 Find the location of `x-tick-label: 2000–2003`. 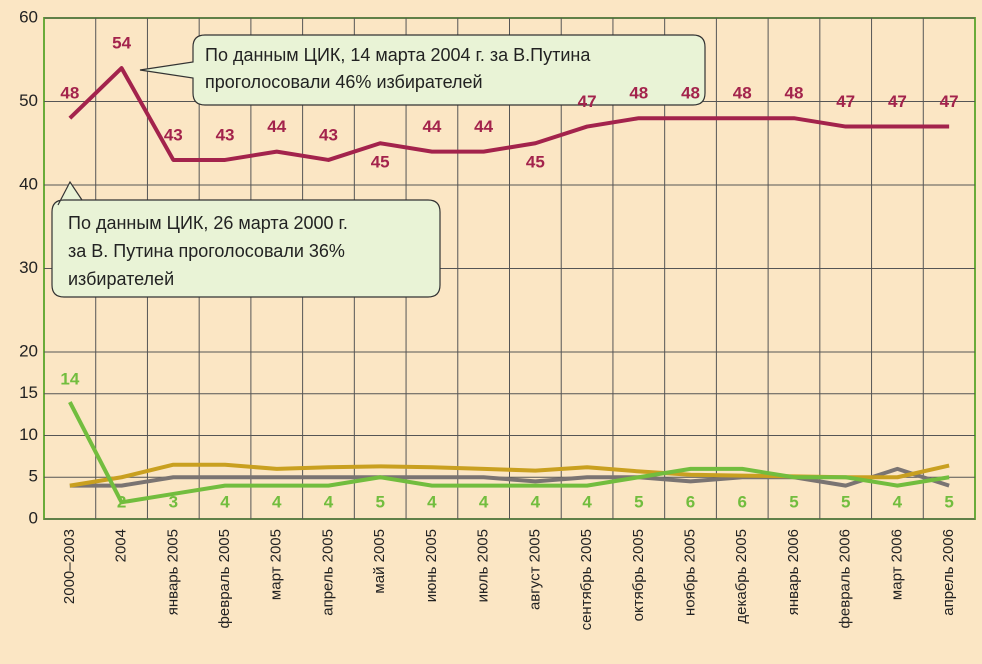

x-tick-label: 2000–2003 is located at coordinates (69, 566).